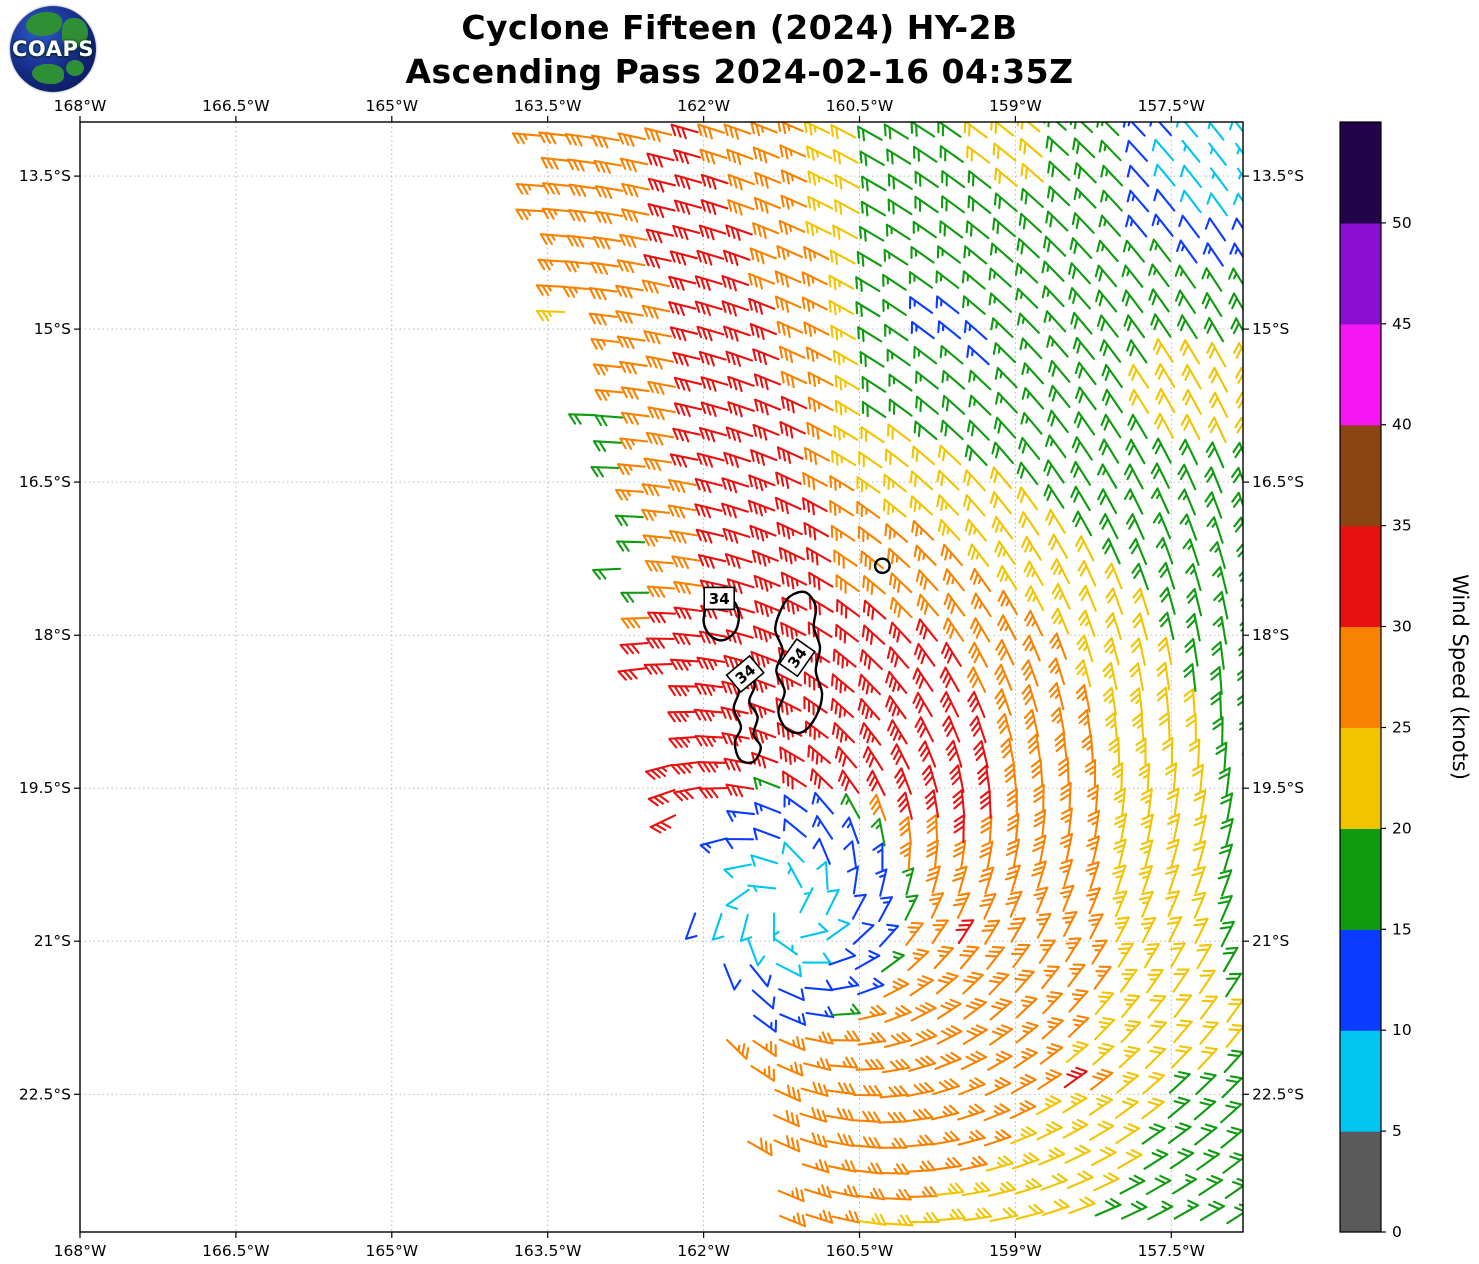 Image resolution: width=1479 pixels, height=1264 pixels. I want to click on logo-text: COAPS, so click(53, 49).